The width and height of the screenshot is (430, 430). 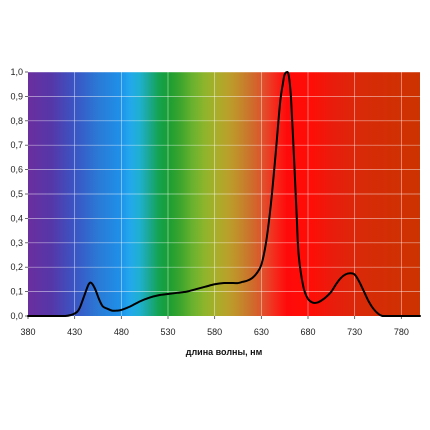 What do you see at coordinates (16, 170) in the screenshot?
I see `y-tick-label: 0,6` at bounding box center [16, 170].